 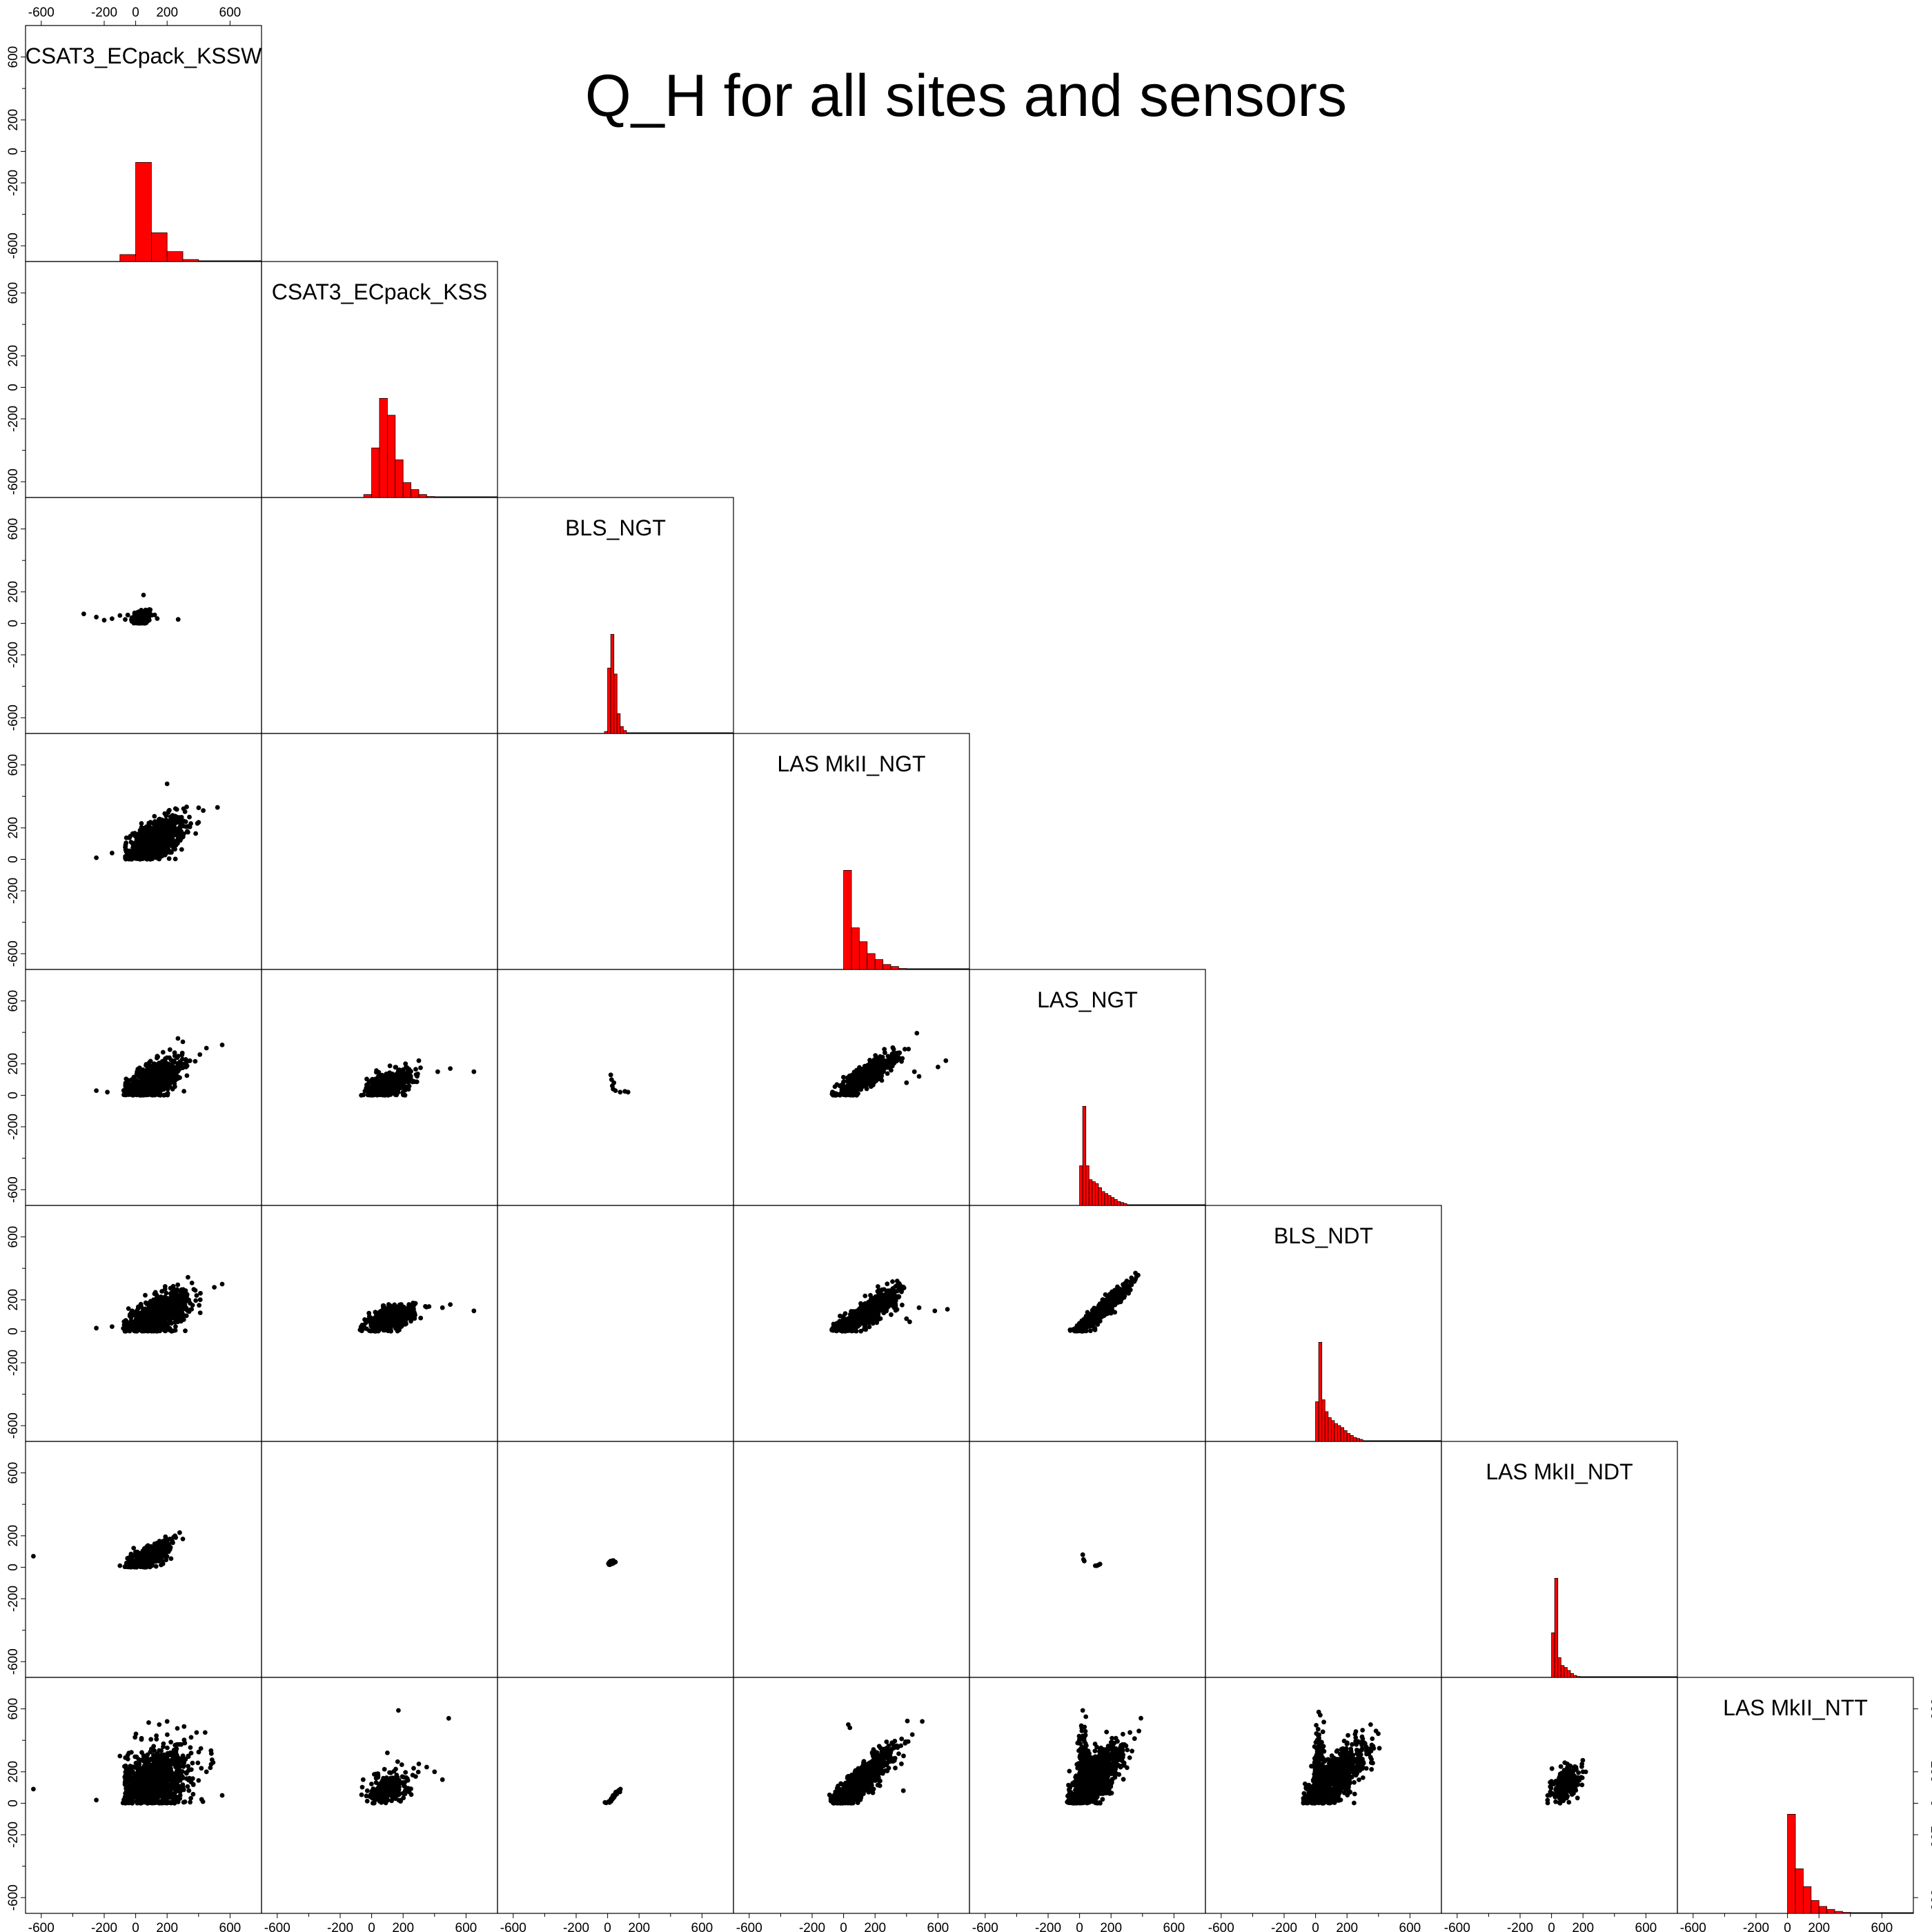 I want to click on panel-frame-r6-c1, so click(x=379, y=1559).